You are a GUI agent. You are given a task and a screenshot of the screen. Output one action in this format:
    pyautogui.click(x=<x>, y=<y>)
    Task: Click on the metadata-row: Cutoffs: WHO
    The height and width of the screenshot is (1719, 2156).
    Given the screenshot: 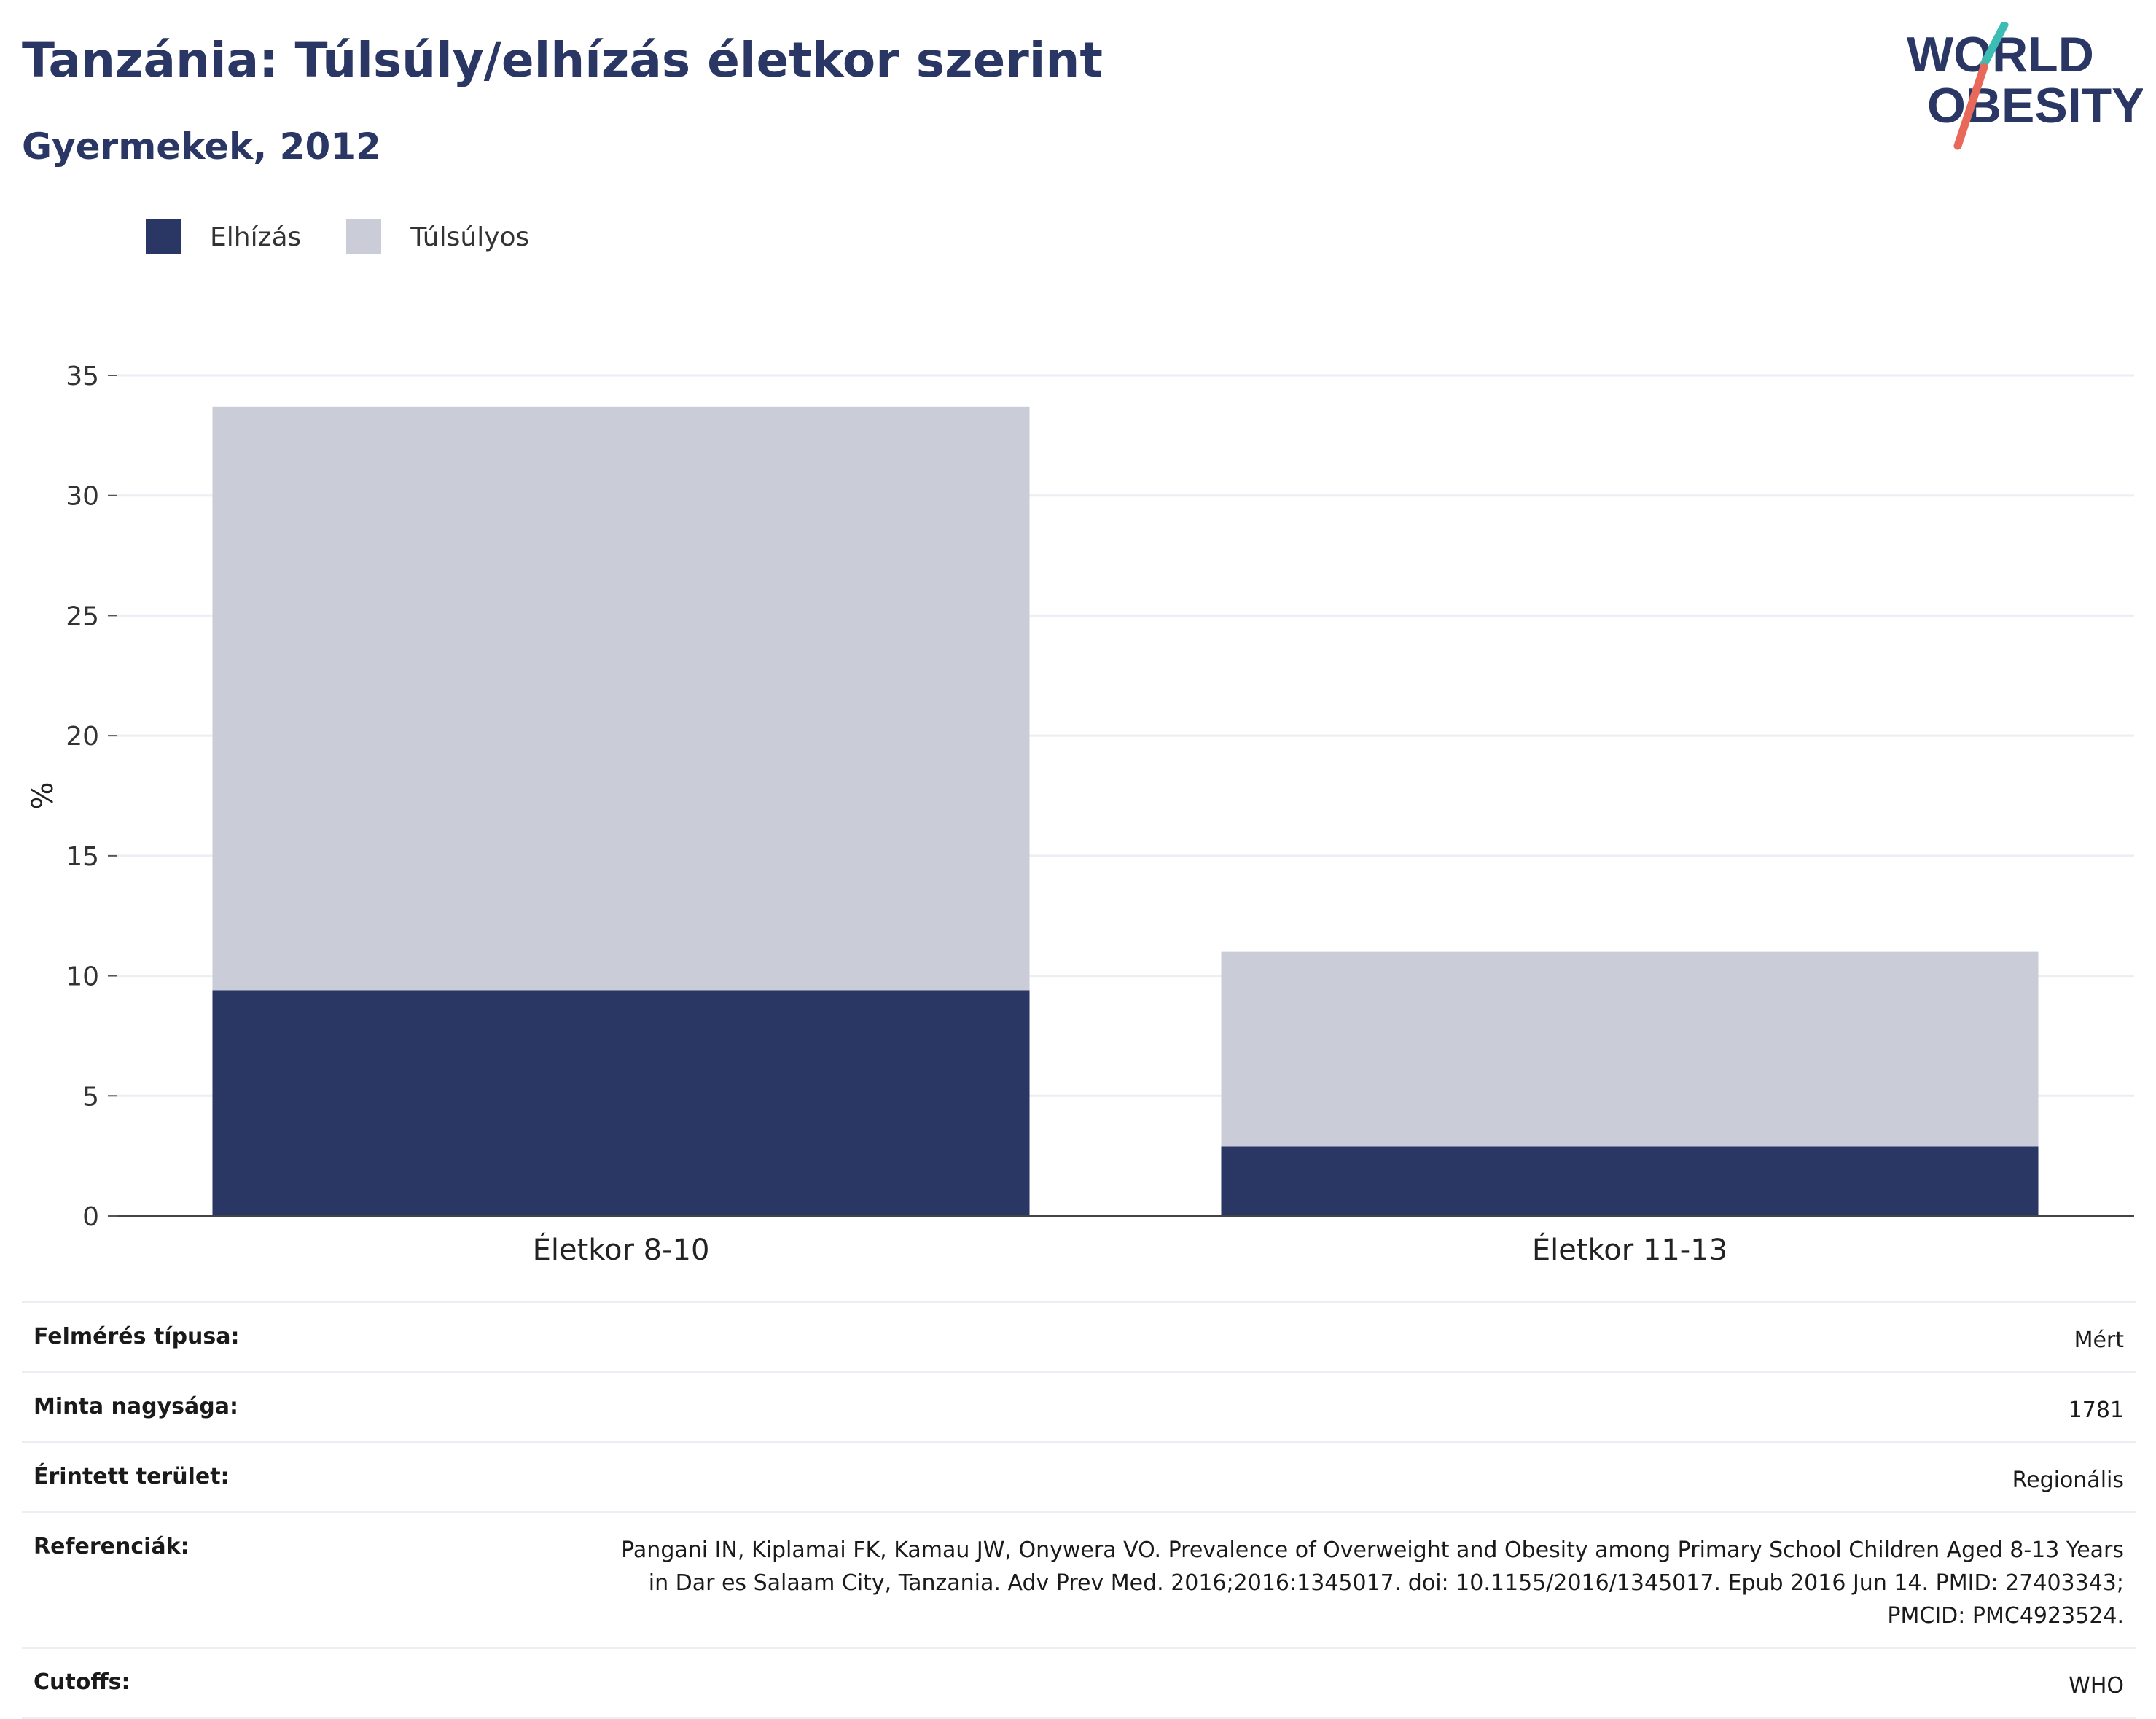 What is the action you would take?
    pyautogui.click(x=1079, y=1684)
    